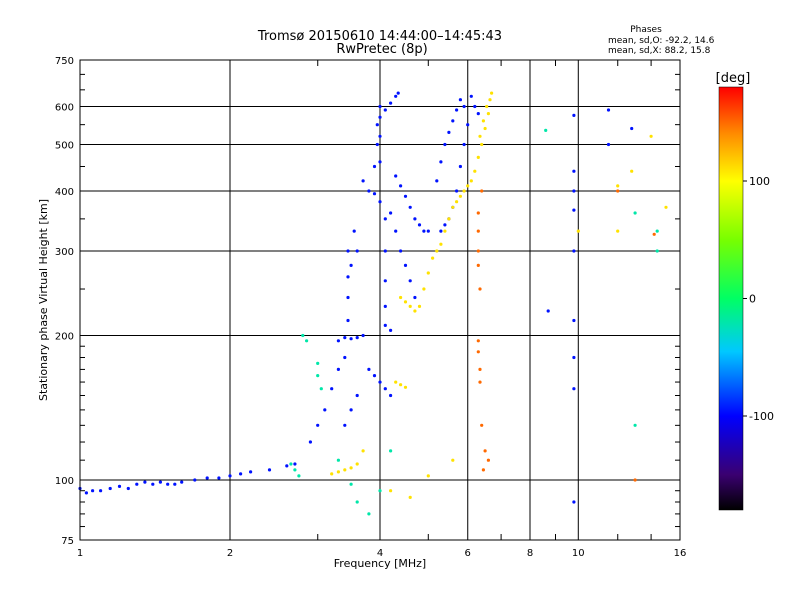 The image size is (800, 600). Describe the element at coordinates (64, 481) in the screenshot. I see `y-tick-label: 100` at that location.